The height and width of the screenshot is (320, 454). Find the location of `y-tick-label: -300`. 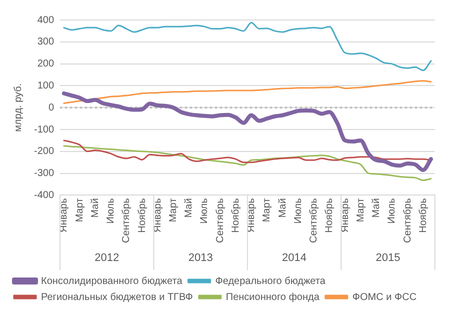

y-tick-label: -300 is located at coordinates (44, 174).